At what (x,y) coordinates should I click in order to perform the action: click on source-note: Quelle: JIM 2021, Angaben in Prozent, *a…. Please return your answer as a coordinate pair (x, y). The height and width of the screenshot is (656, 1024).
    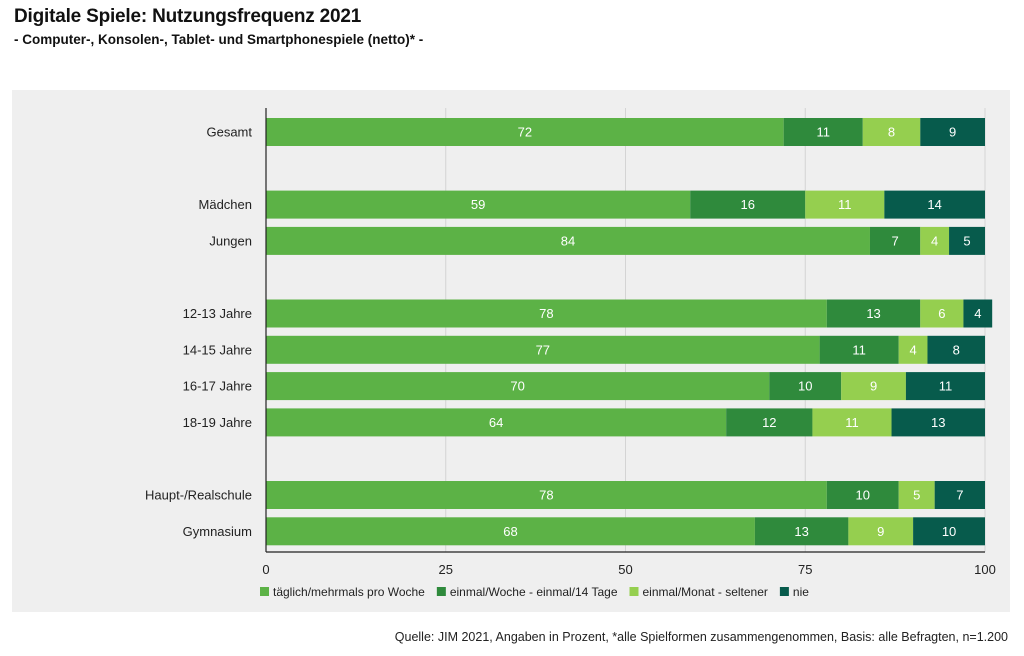
    Looking at the image, I should click on (701, 637).